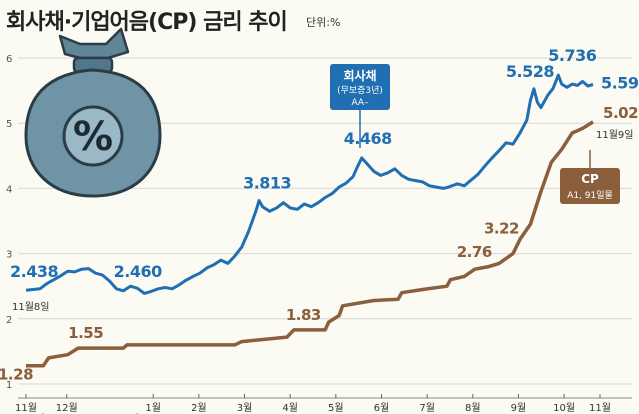 The image size is (639, 414). What do you see at coordinates (245, 408) in the screenshot?
I see `x-tick-label: 3월` at bounding box center [245, 408].